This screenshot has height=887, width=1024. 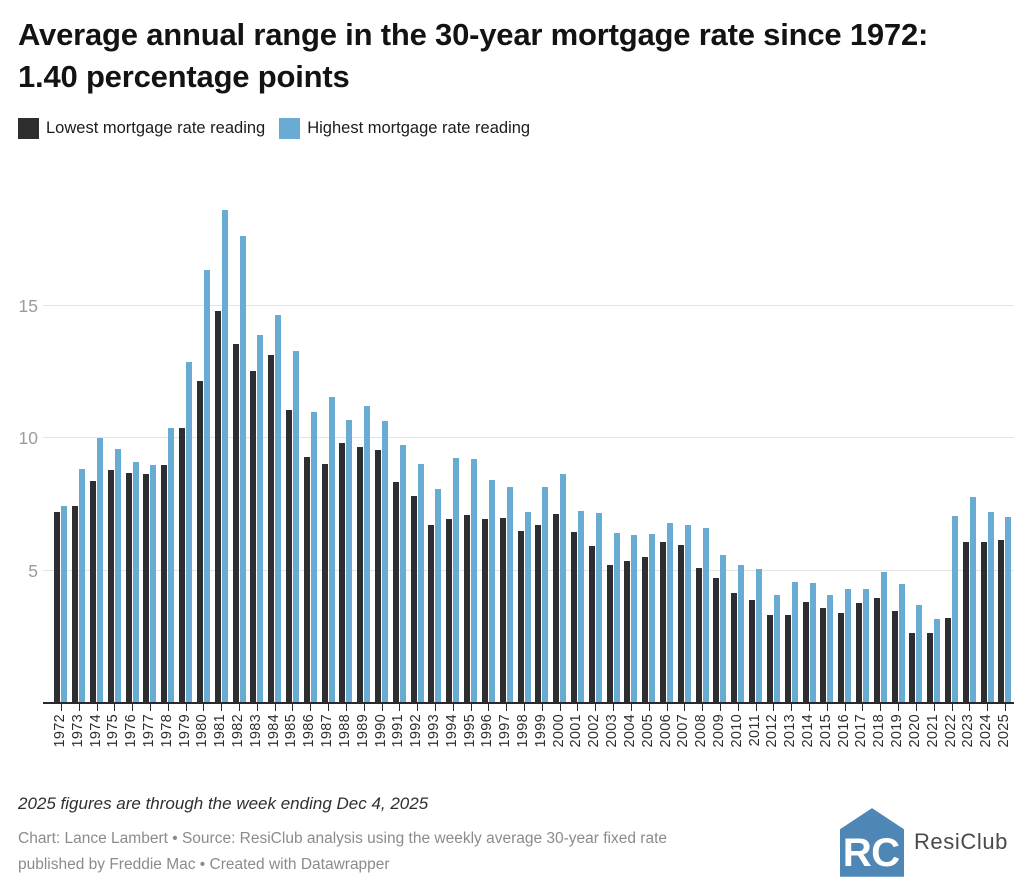 What do you see at coordinates (146, 588) in the screenshot?
I see `bar-lowest-1977` at bounding box center [146, 588].